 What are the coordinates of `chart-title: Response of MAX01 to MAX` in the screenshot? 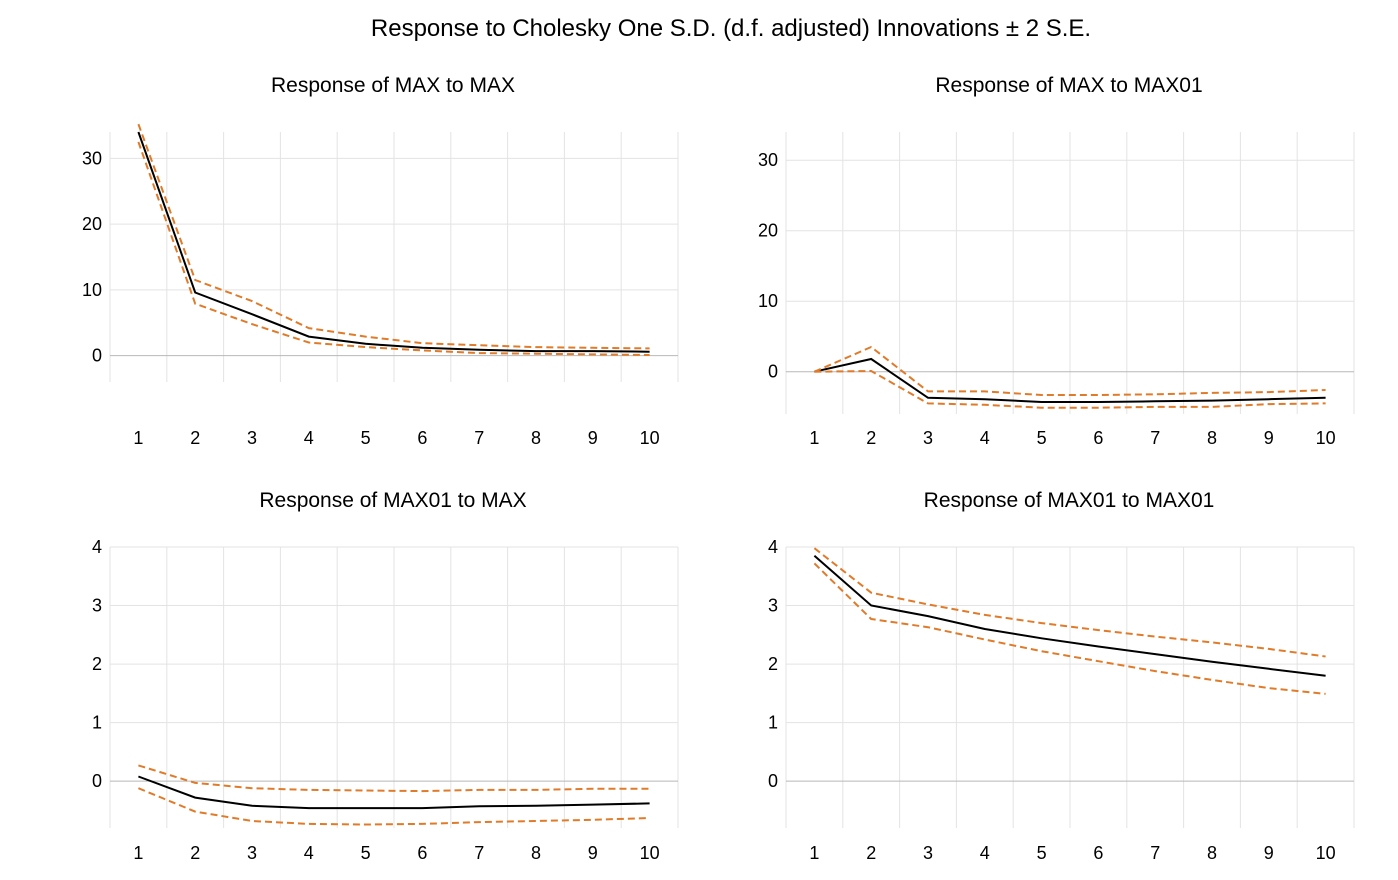 It's located at (392, 500).